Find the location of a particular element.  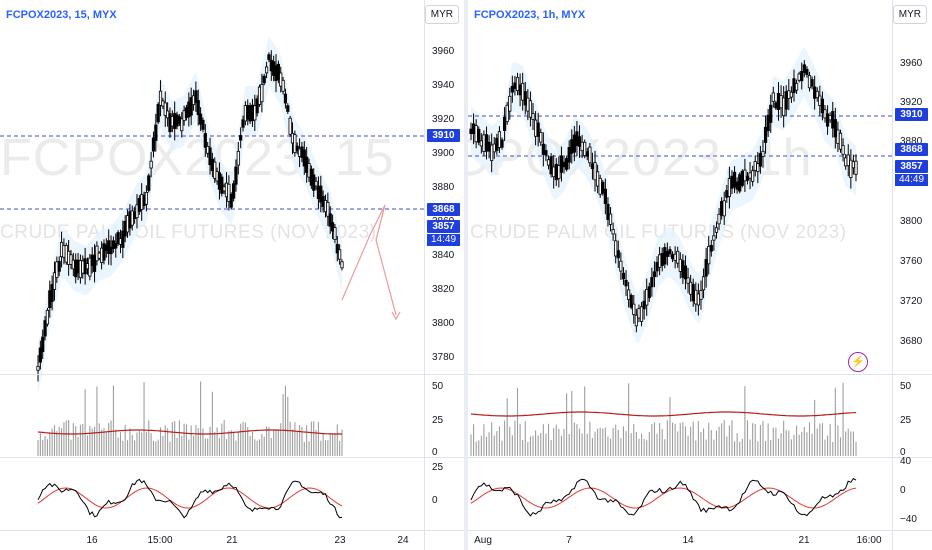

price-tick: 3780 is located at coordinates (443, 357).